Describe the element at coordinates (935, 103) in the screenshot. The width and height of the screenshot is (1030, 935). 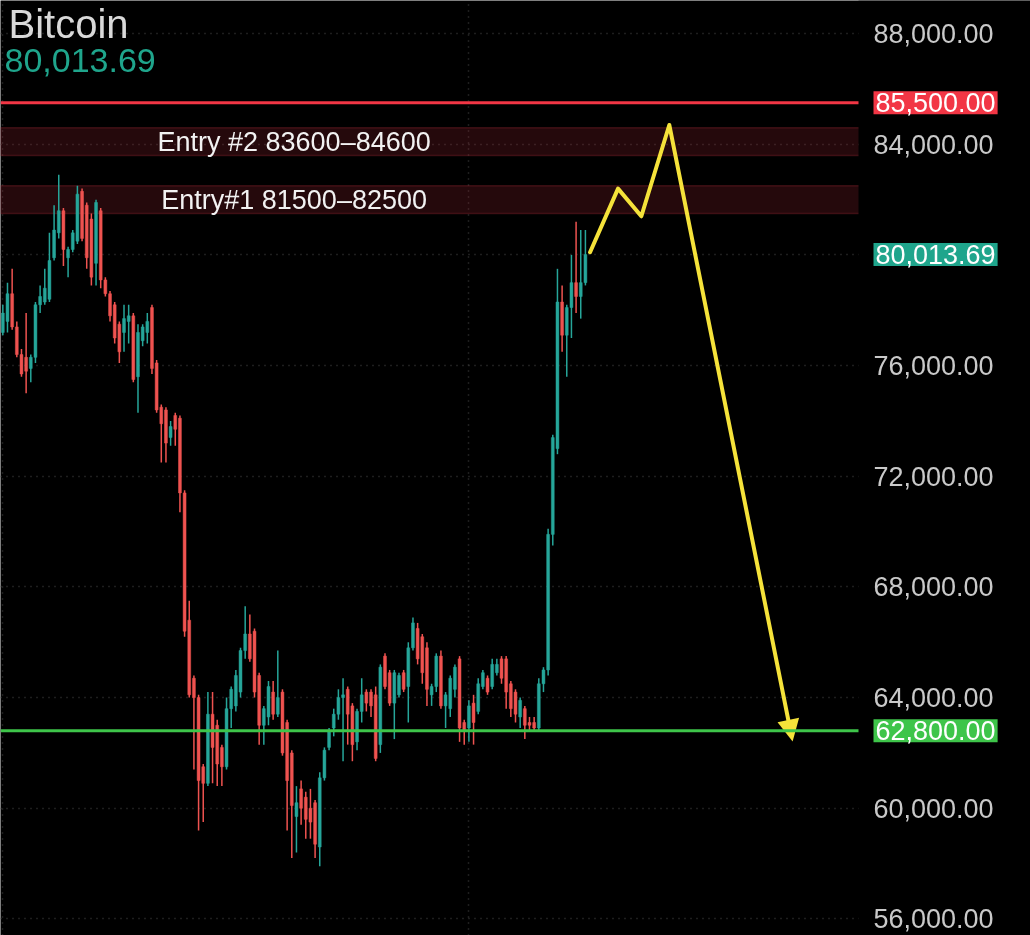
I see `ref-line-label: 85,500.00` at that location.